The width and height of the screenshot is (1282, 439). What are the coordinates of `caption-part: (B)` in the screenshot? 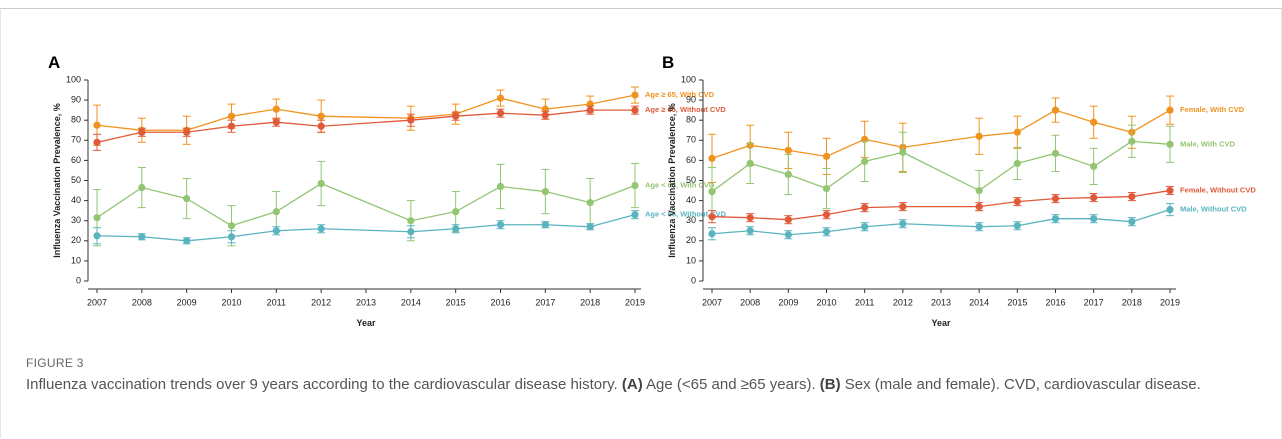 It's located at (830, 384).